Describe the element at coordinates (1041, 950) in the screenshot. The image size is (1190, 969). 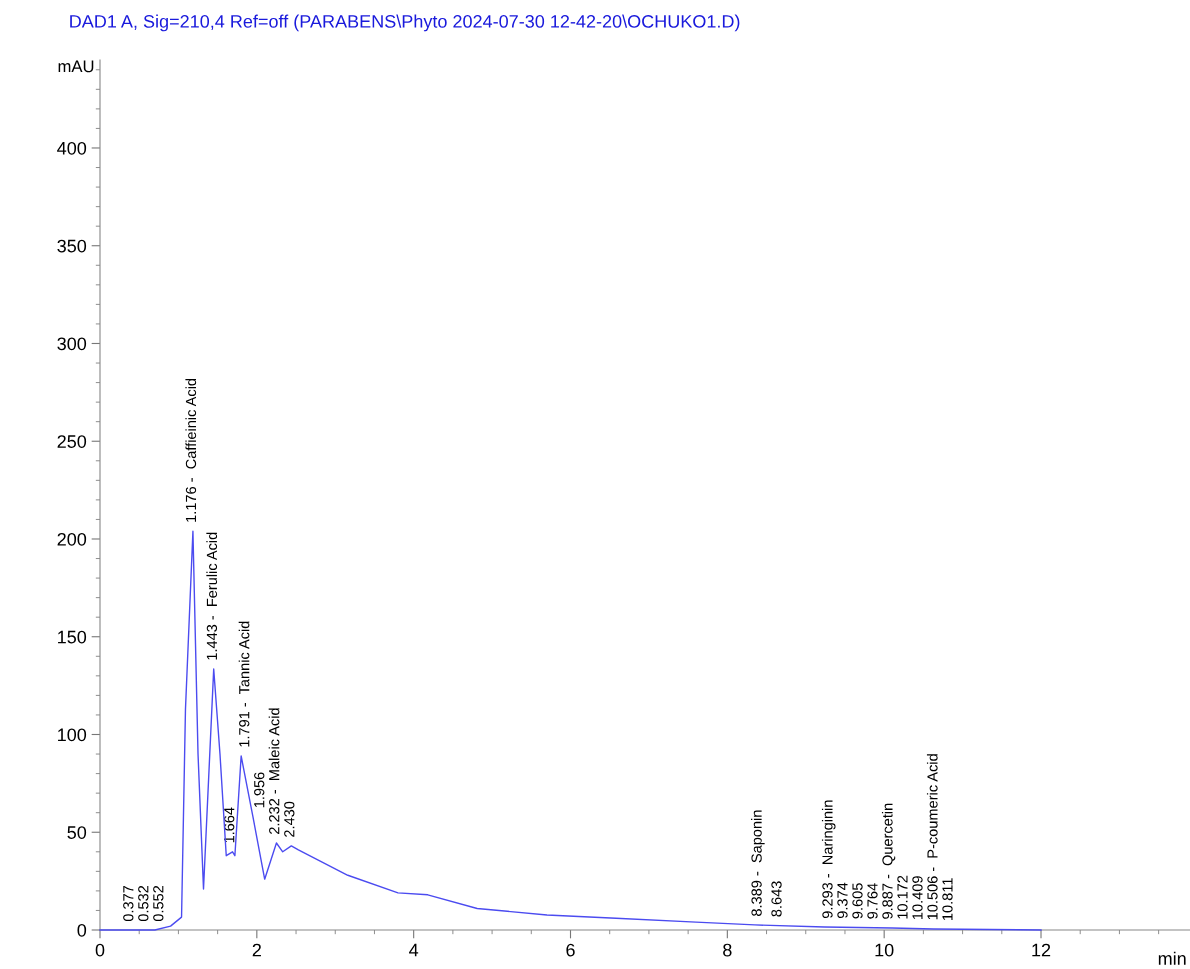
I see `x-tick-label: 12` at that location.